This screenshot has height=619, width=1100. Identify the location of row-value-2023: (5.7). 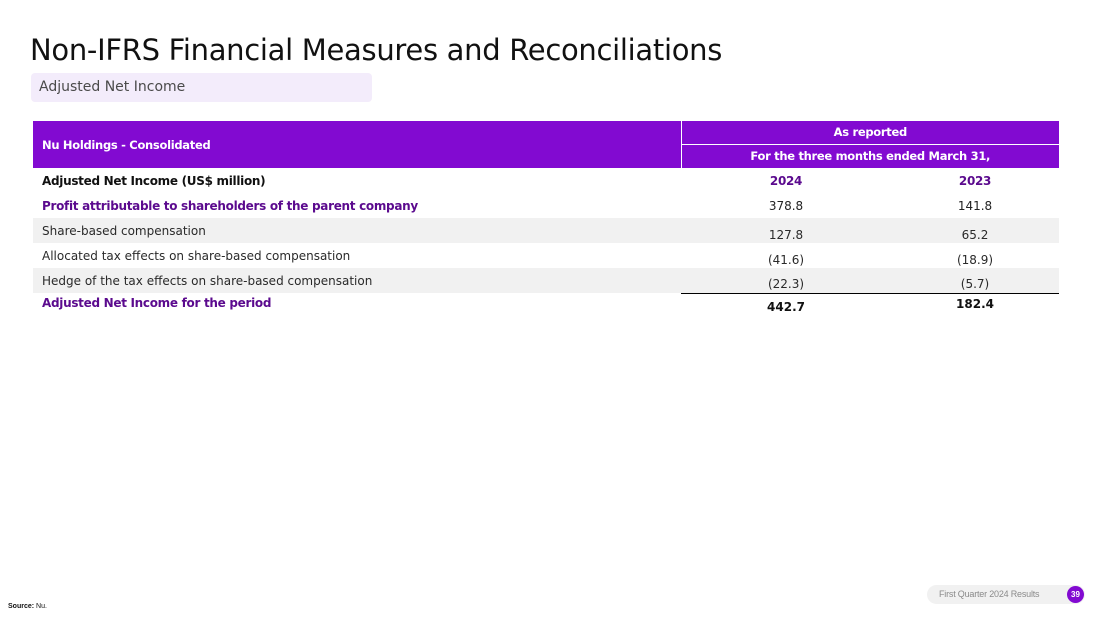
(975, 281).